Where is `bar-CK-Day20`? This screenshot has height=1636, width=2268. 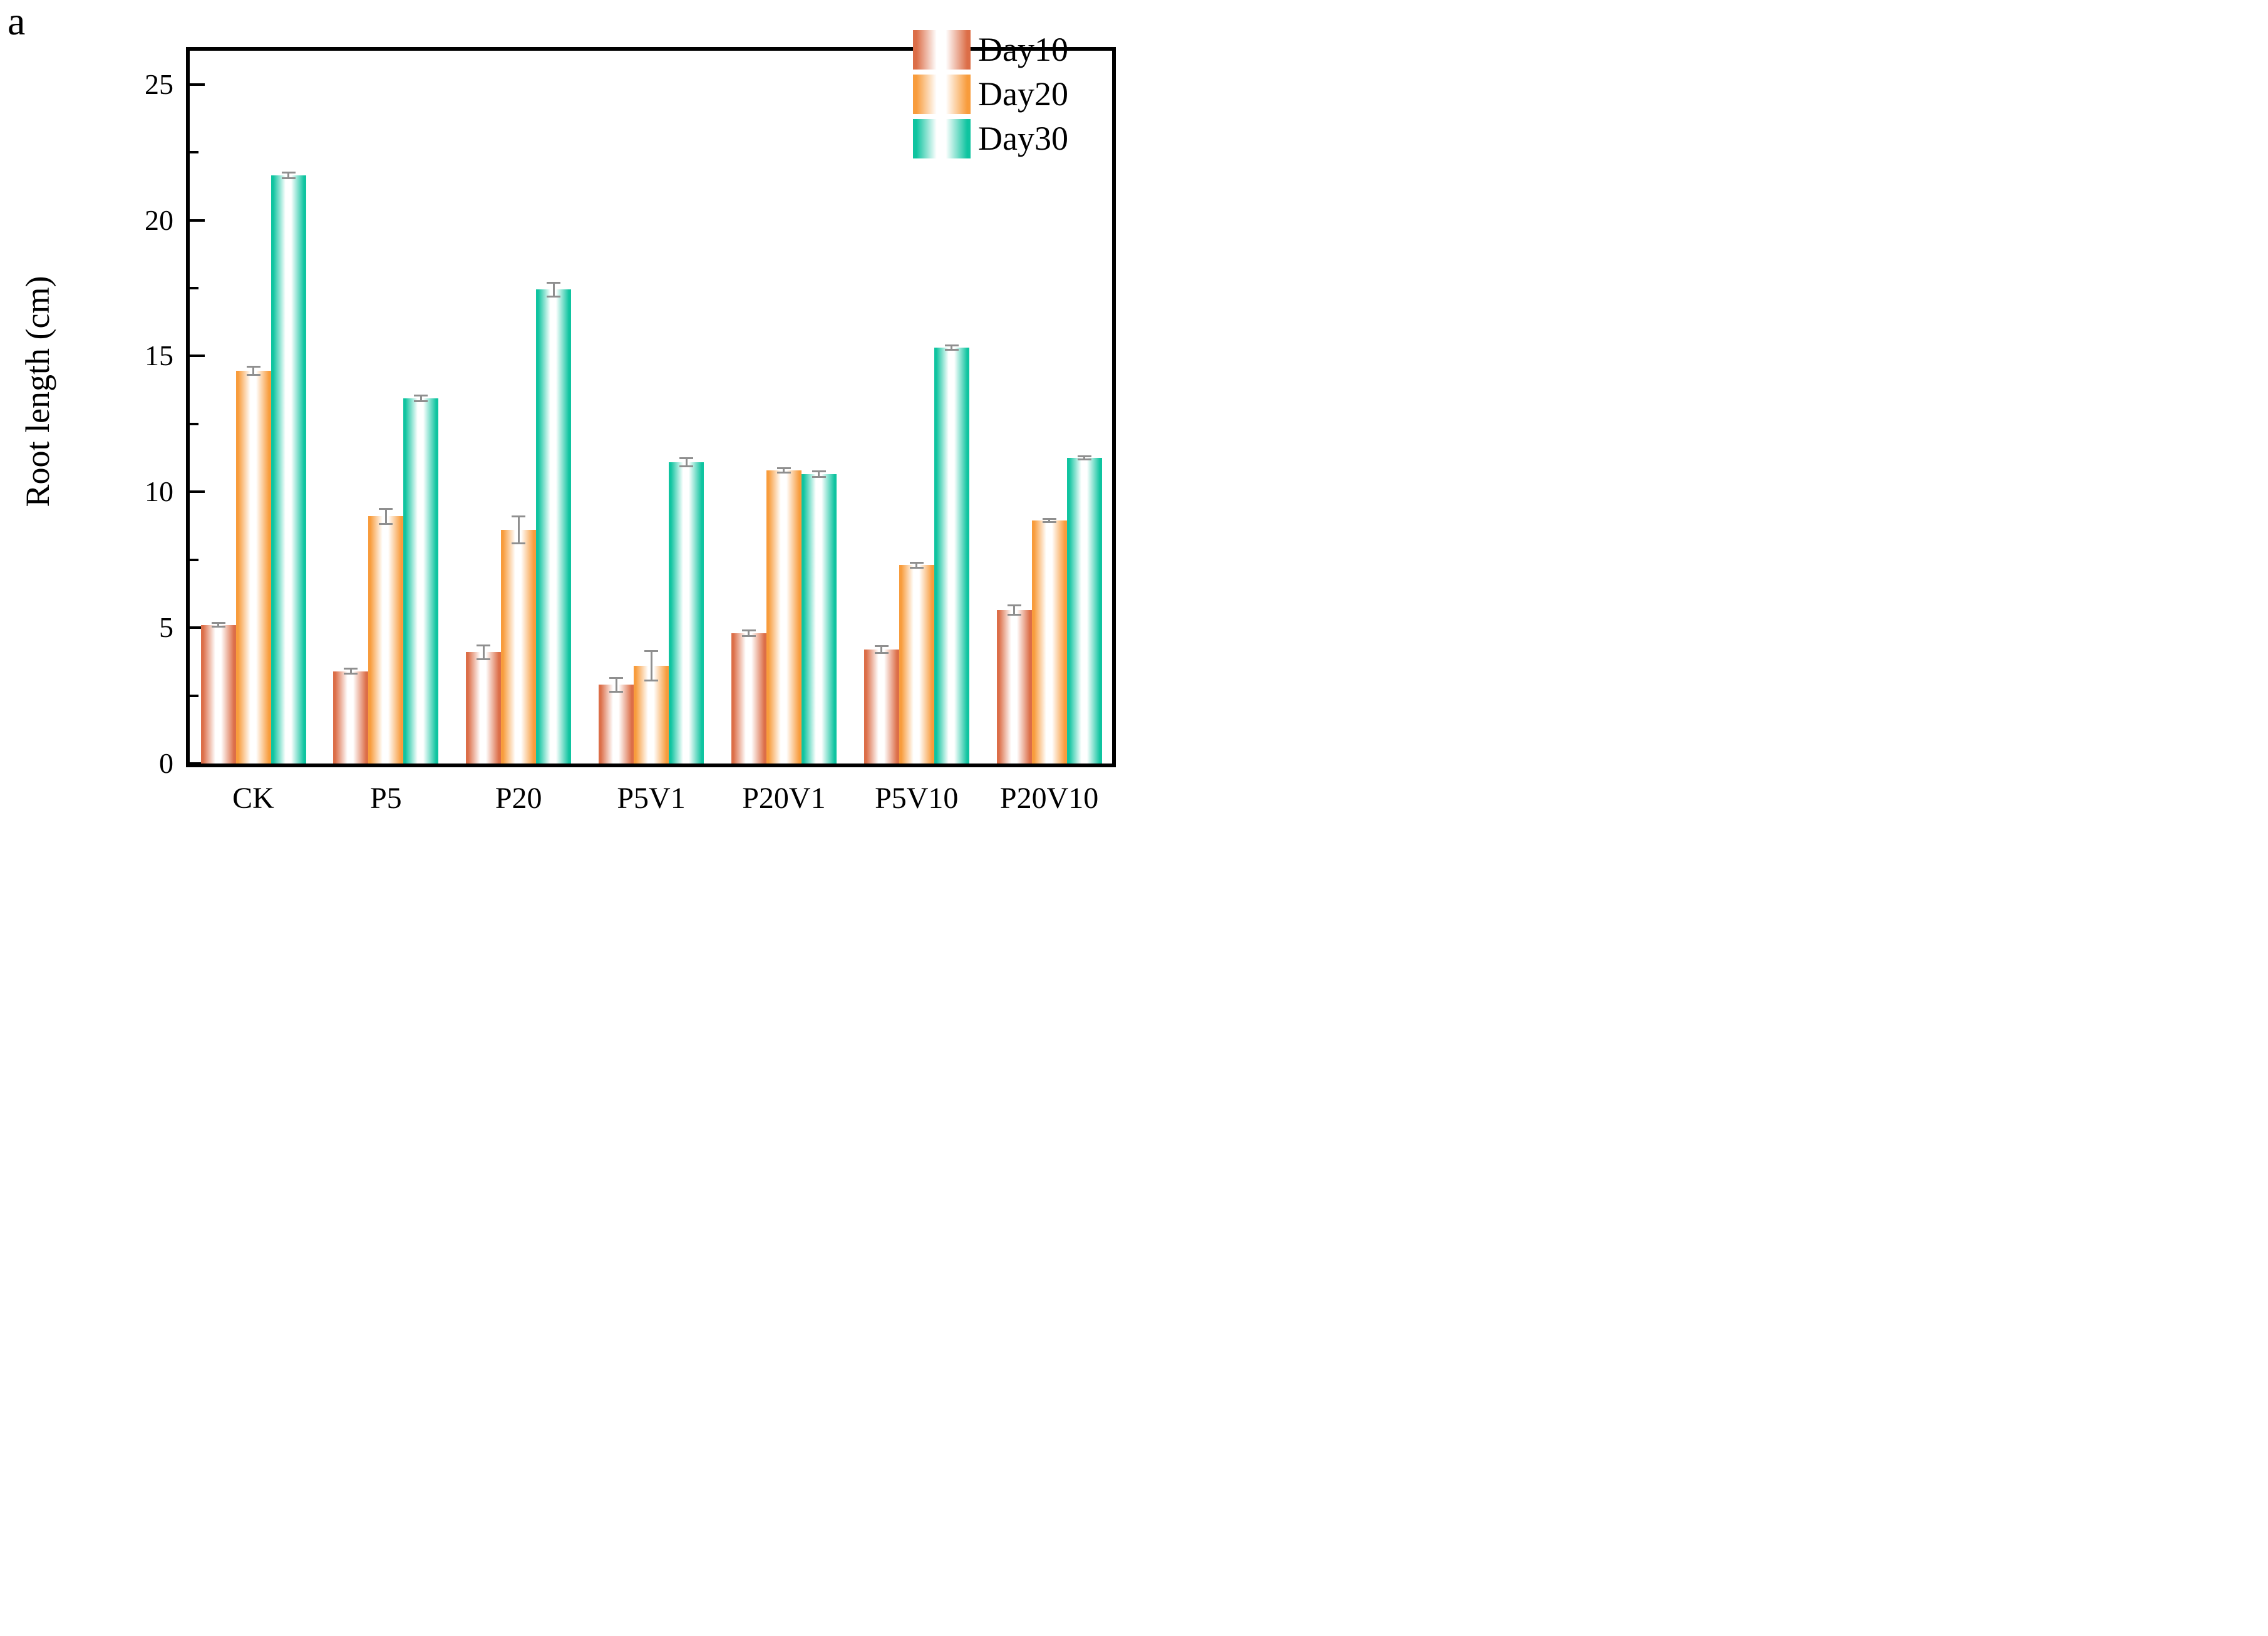 bar-CK-Day20 is located at coordinates (253, 567).